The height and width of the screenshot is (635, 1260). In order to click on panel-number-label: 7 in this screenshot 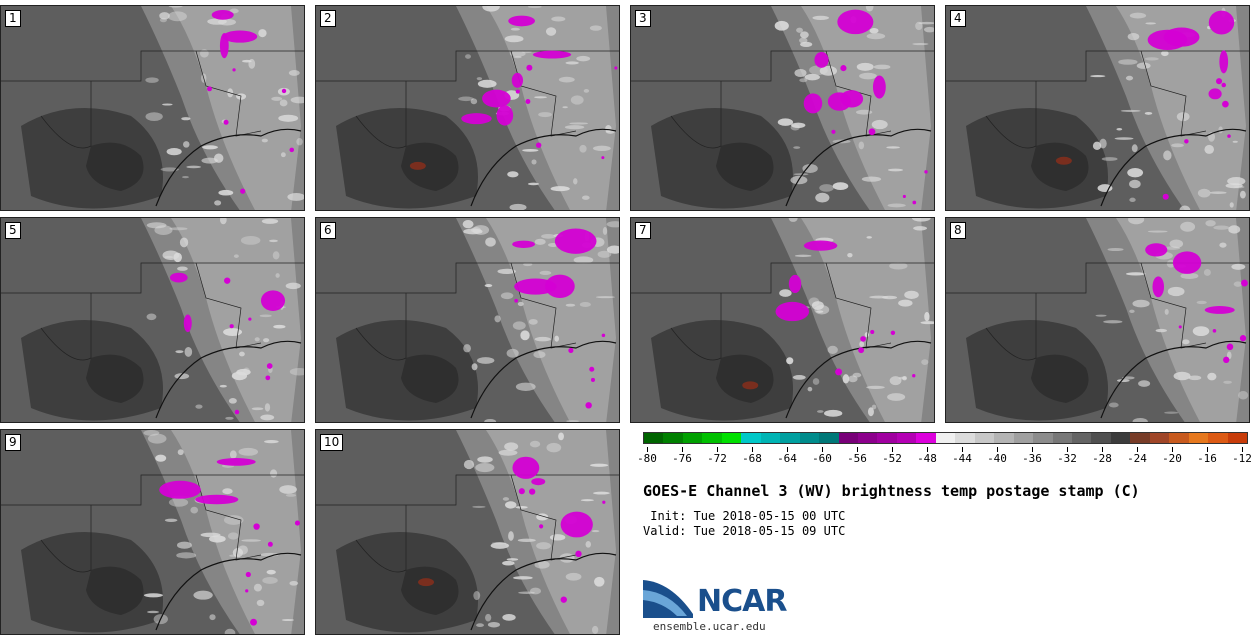, I will do `click(643, 230)`.